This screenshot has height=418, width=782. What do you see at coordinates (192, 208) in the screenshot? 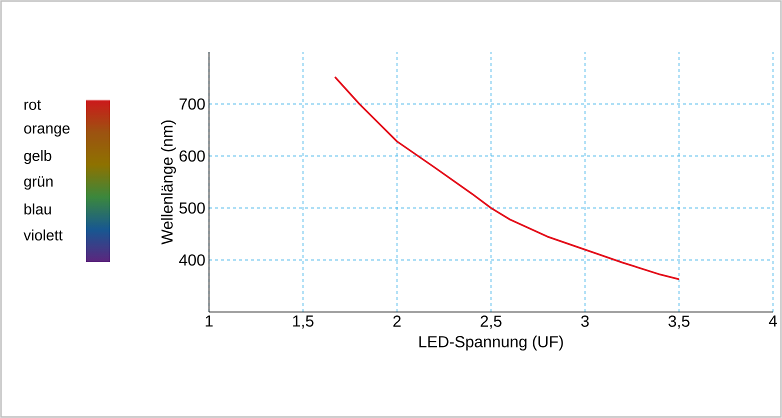
I see `y-tick-label: 500` at bounding box center [192, 208].